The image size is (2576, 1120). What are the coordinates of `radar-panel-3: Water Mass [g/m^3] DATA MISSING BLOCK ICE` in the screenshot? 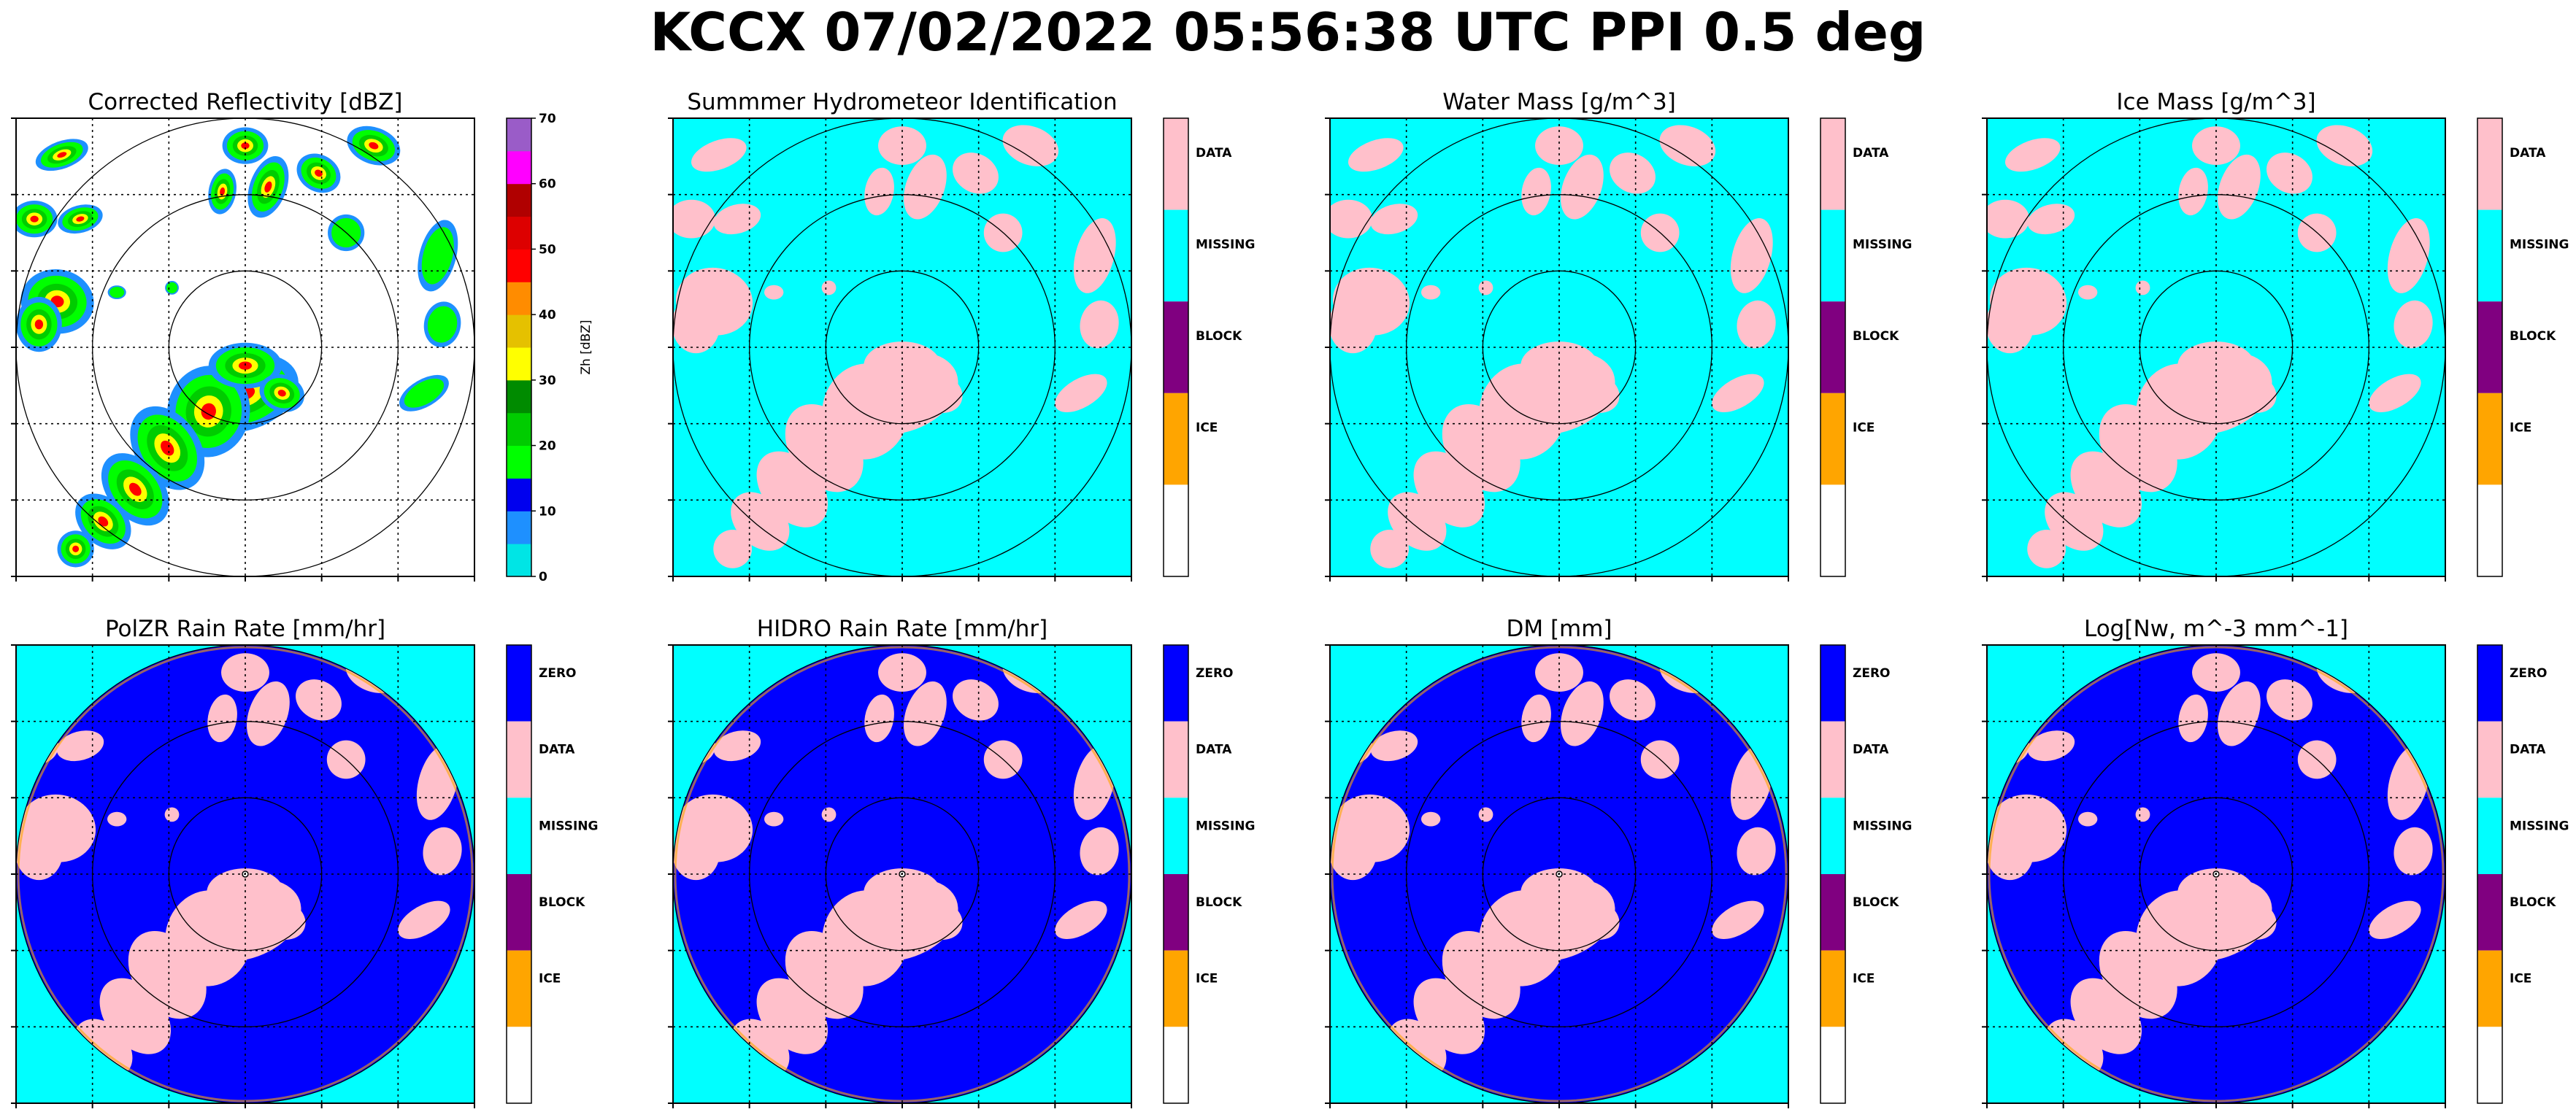 It's located at (1618, 335).